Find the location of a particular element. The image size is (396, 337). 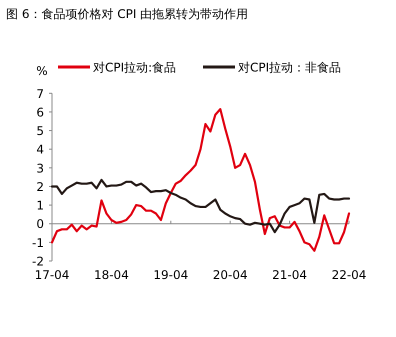

y-tick-label: -2 is located at coordinates (38, 261).